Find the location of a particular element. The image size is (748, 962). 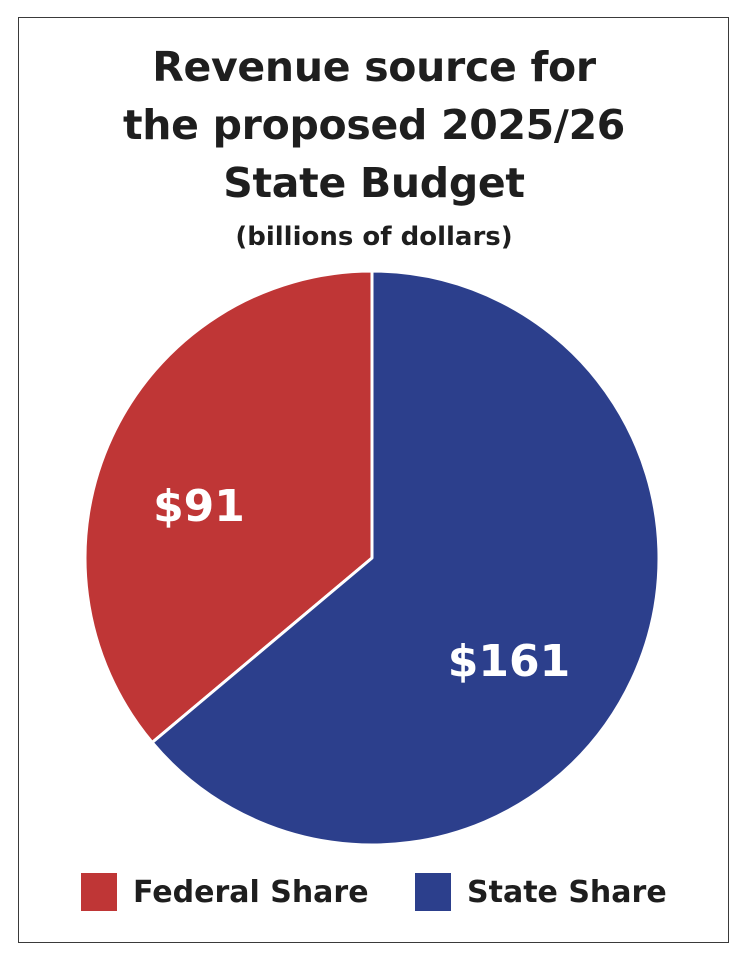

data-label-state-share: $161 is located at coordinates (509, 661).